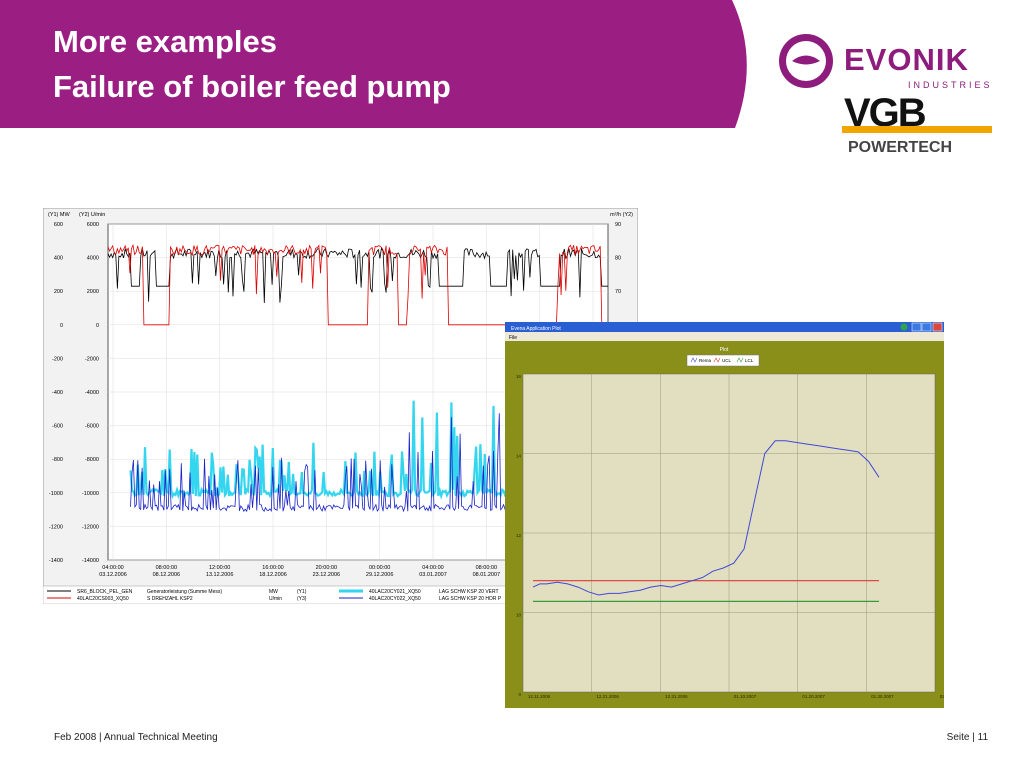 The image size is (1024, 768). I want to click on window-close-button, so click(937, 327).